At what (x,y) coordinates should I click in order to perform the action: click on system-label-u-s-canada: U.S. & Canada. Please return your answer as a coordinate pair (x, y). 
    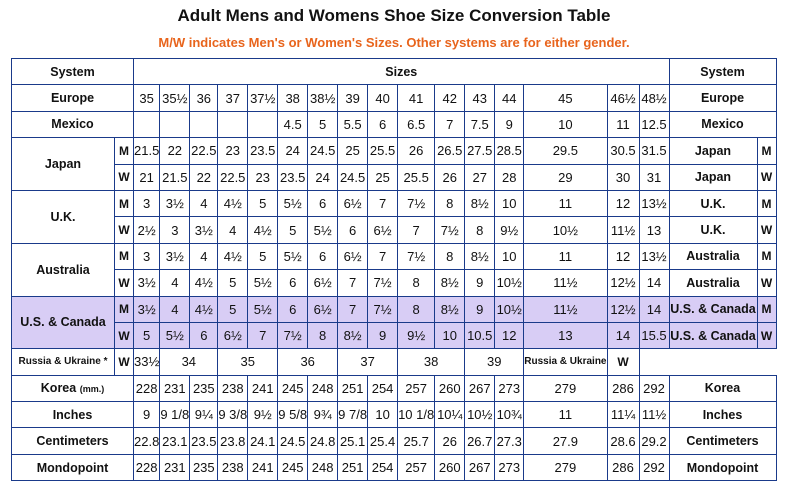
    Looking at the image, I should click on (63, 322).